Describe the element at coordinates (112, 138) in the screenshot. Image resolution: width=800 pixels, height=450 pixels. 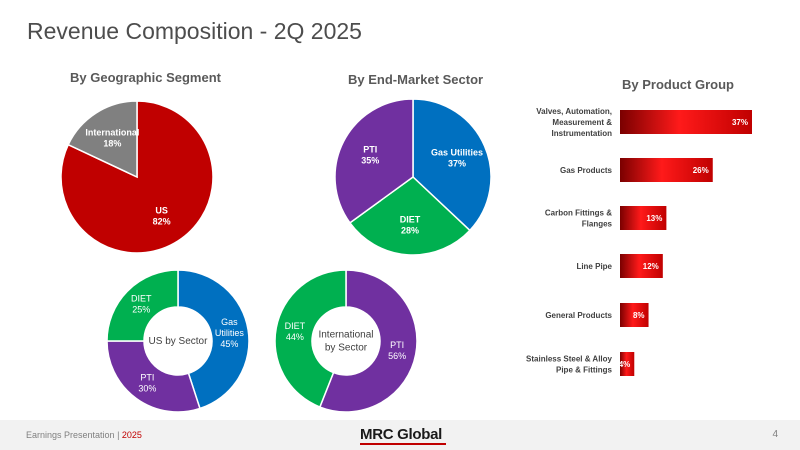
I see `geographic-label-international: International 18%` at that location.